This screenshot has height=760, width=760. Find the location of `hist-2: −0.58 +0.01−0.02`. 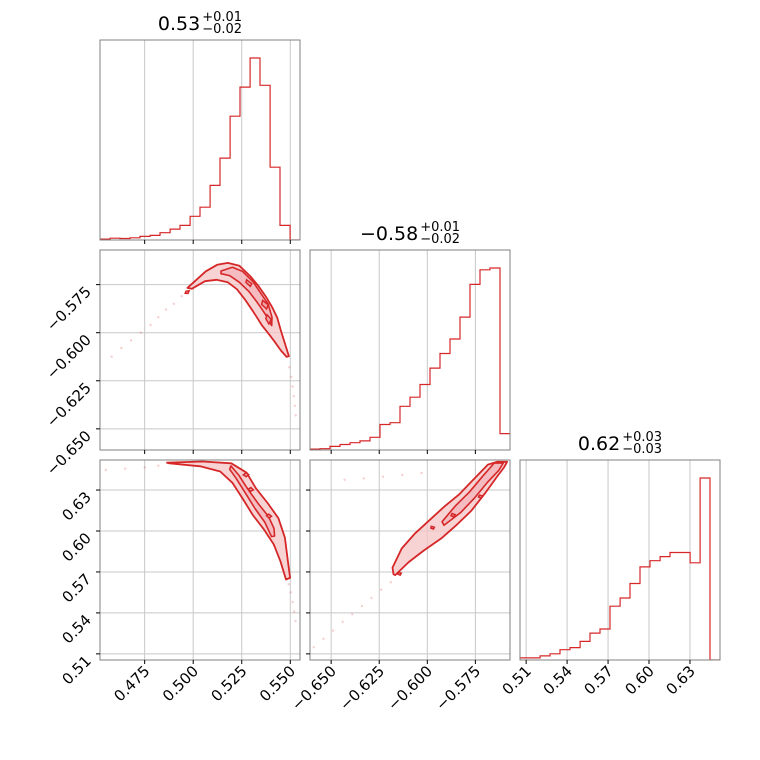

hist-2: −0.58 +0.01−0.02 is located at coordinates (410, 337).